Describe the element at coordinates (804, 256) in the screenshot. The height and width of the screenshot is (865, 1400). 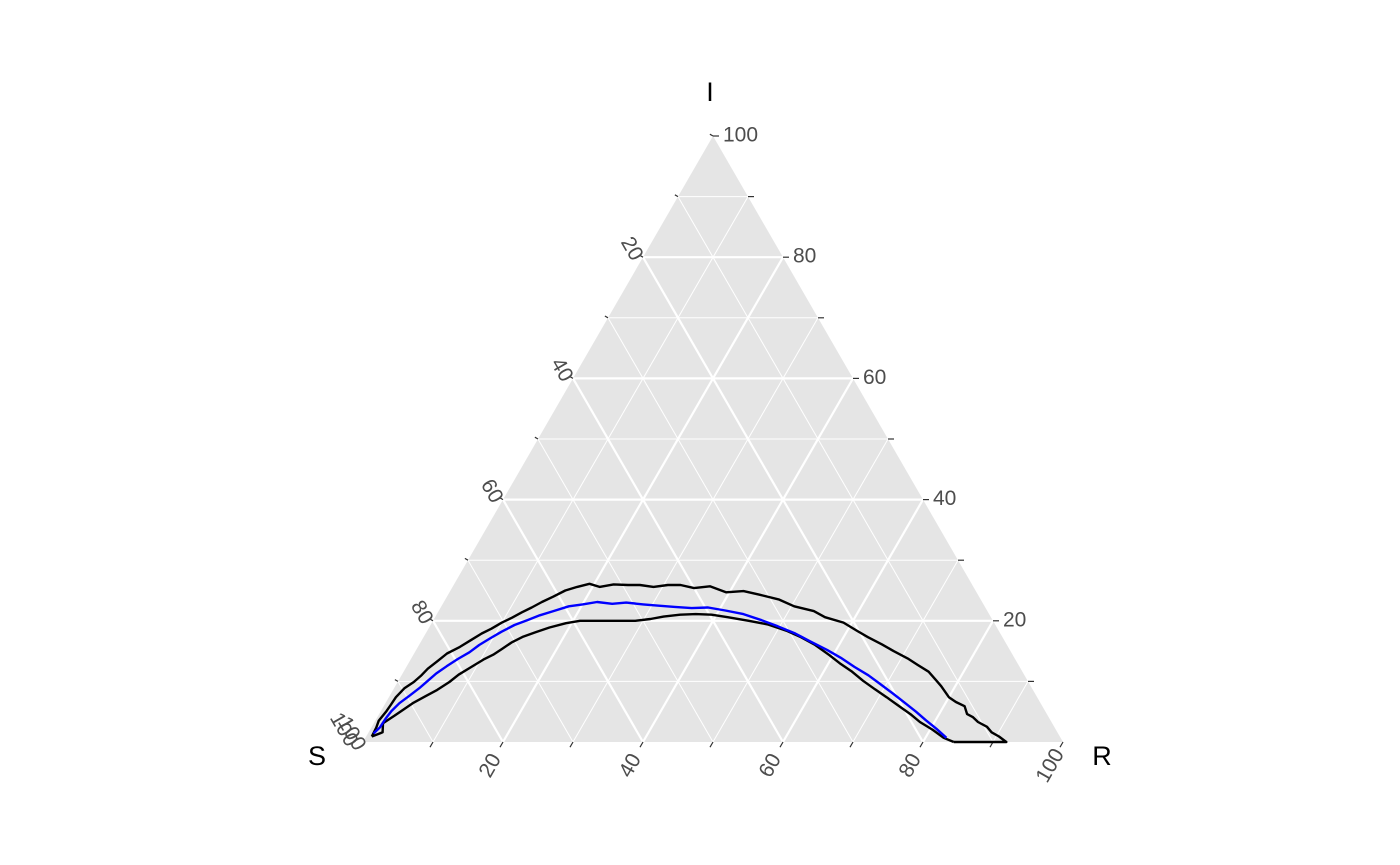
I see `tick-label-right-80: 80` at that location.